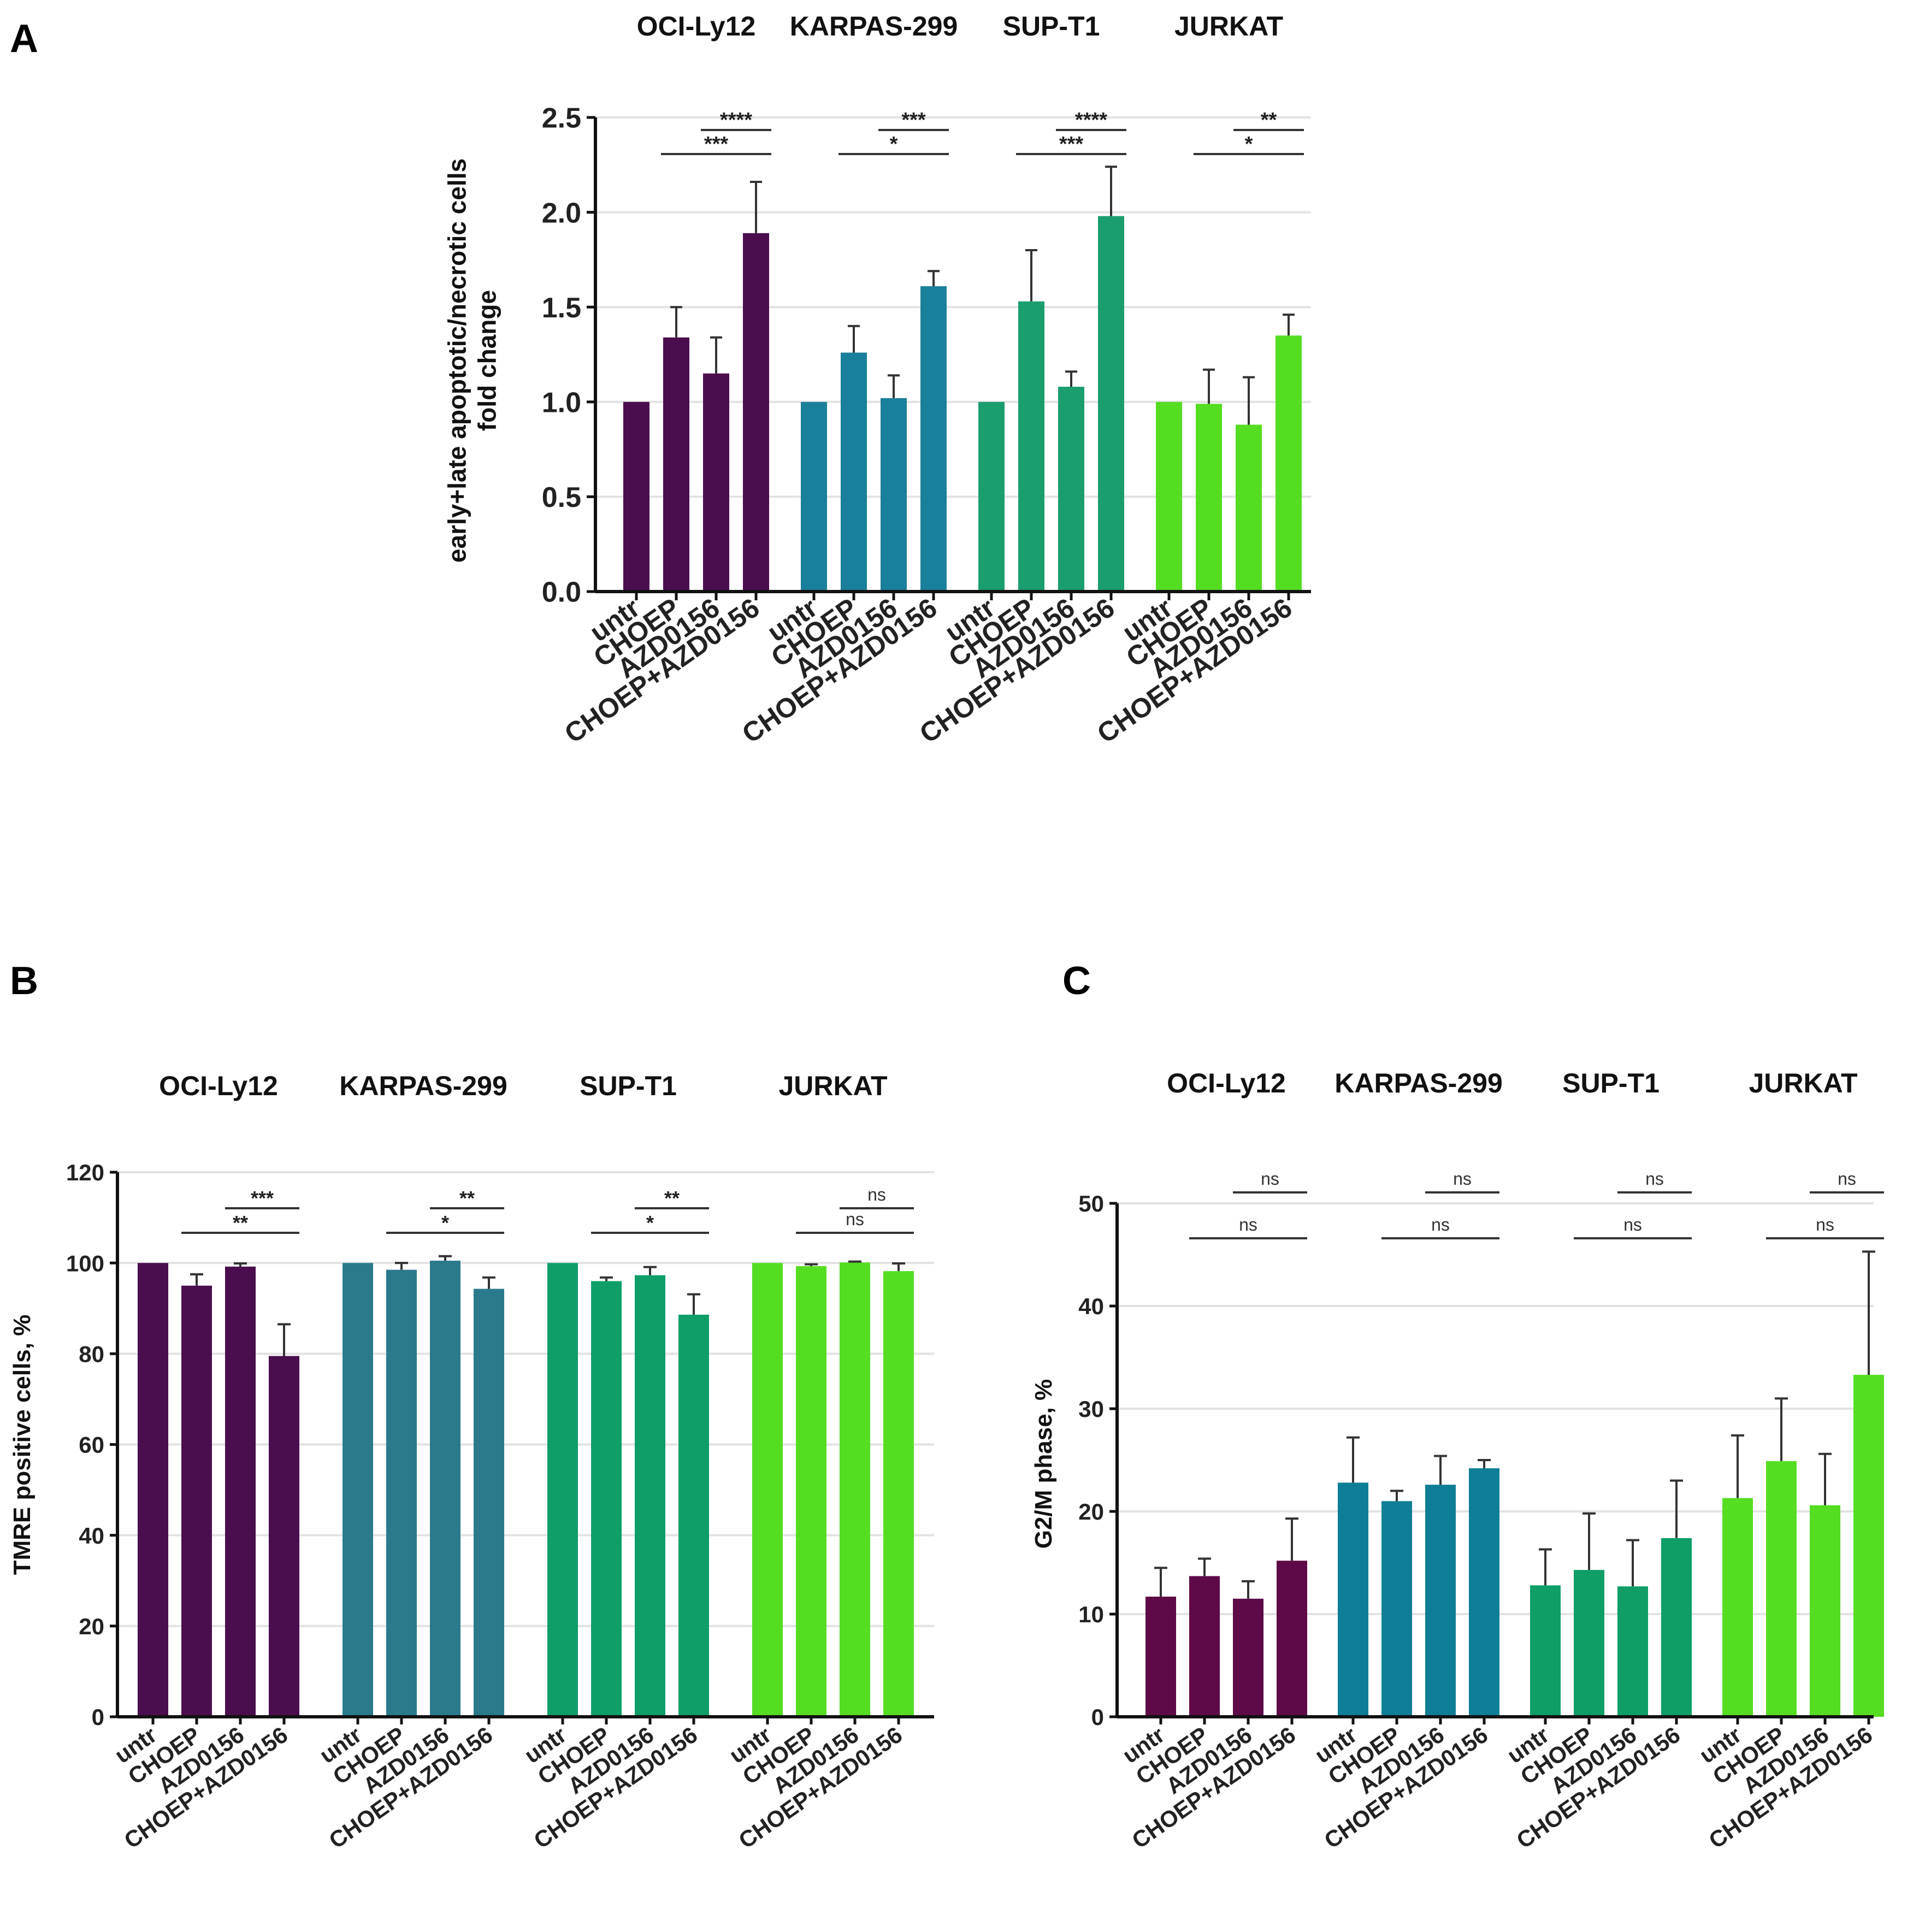  I want to click on panel-letter-a: A, so click(24, 39).